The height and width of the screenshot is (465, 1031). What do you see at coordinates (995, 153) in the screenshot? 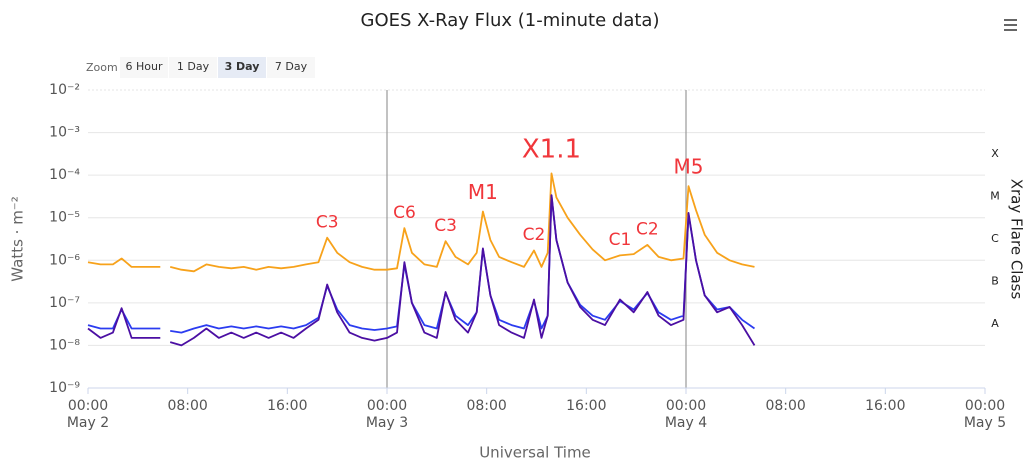
I see `y2-tick-label: X` at bounding box center [995, 153].